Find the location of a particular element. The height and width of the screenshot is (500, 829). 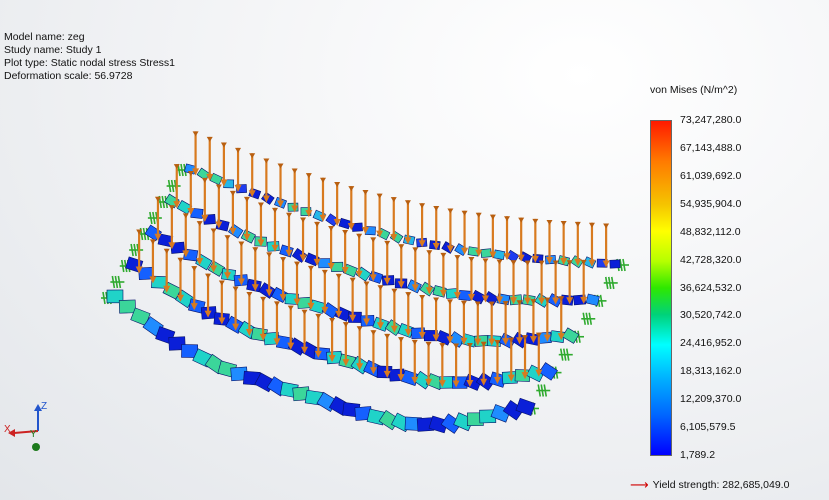

x-axis-label: X is located at coordinates (7, 429).